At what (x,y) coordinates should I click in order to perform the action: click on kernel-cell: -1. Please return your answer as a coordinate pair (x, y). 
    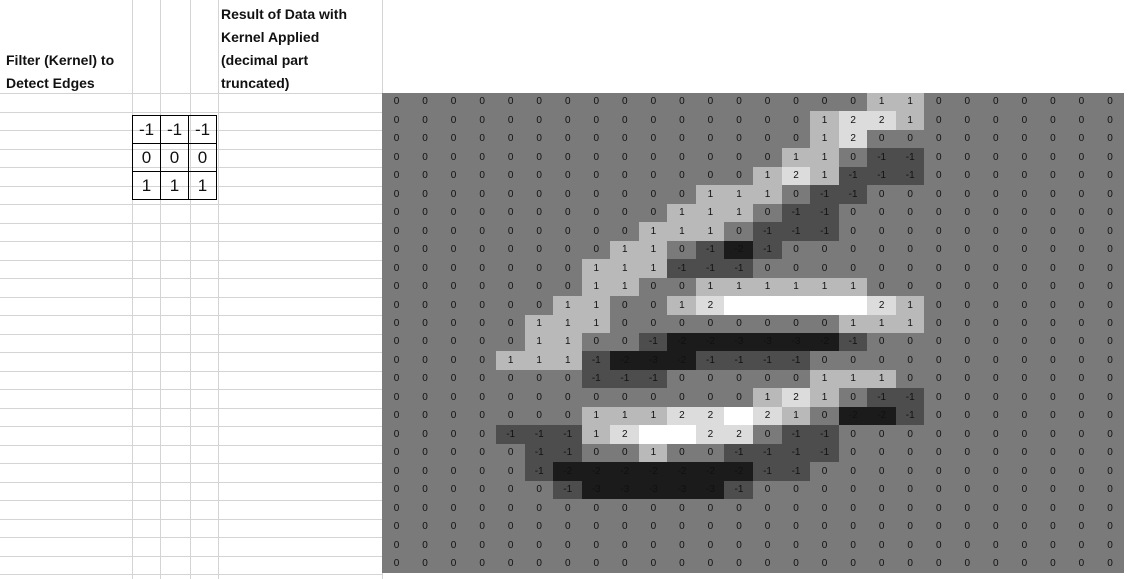
    Looking at the image, I should click on (202, 129).